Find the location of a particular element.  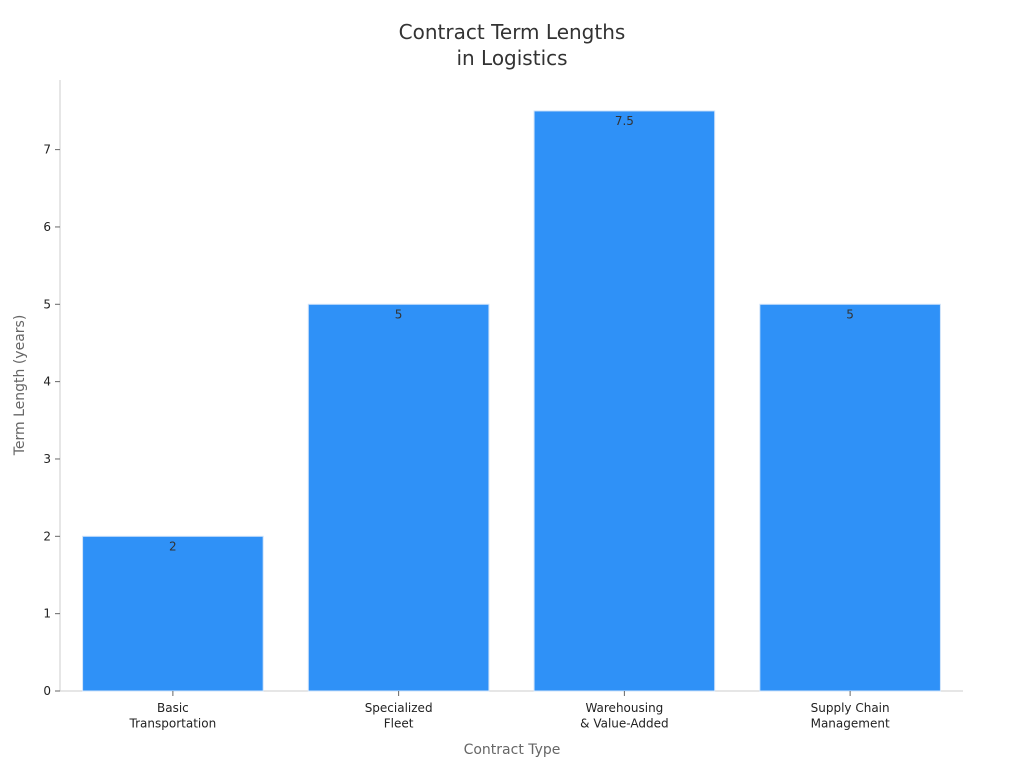

y-tick-label: 3 is located at coordinates (47, 458).